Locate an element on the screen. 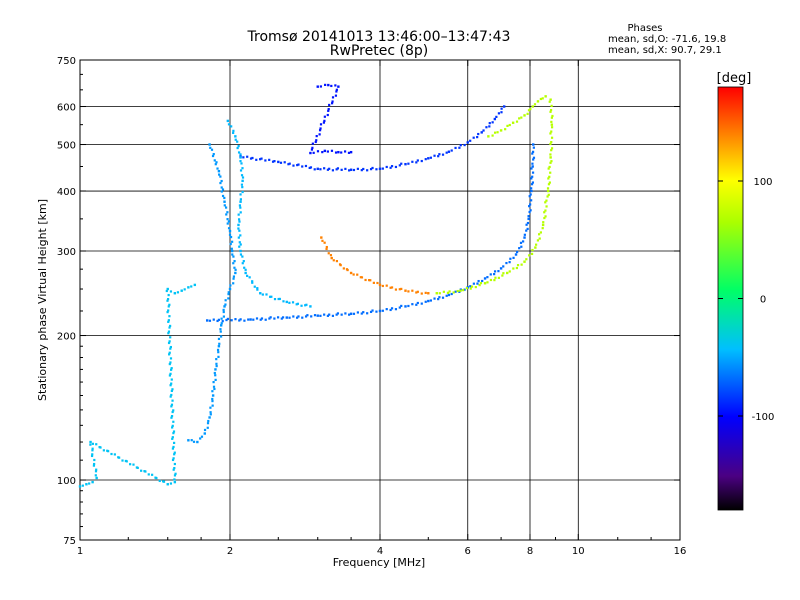  y-tick-label: 200 is located at coordinates (66, 337).